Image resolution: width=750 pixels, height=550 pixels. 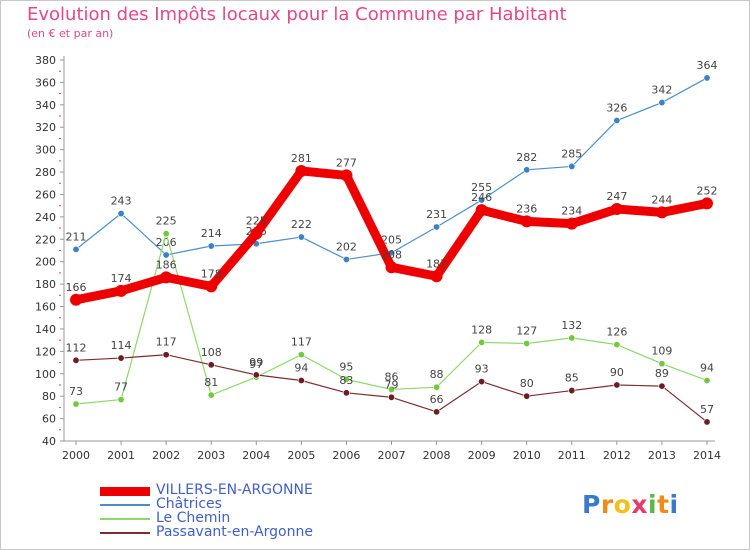 I want to click on legend-swatch-chatrices, so click(x=125, y=505).